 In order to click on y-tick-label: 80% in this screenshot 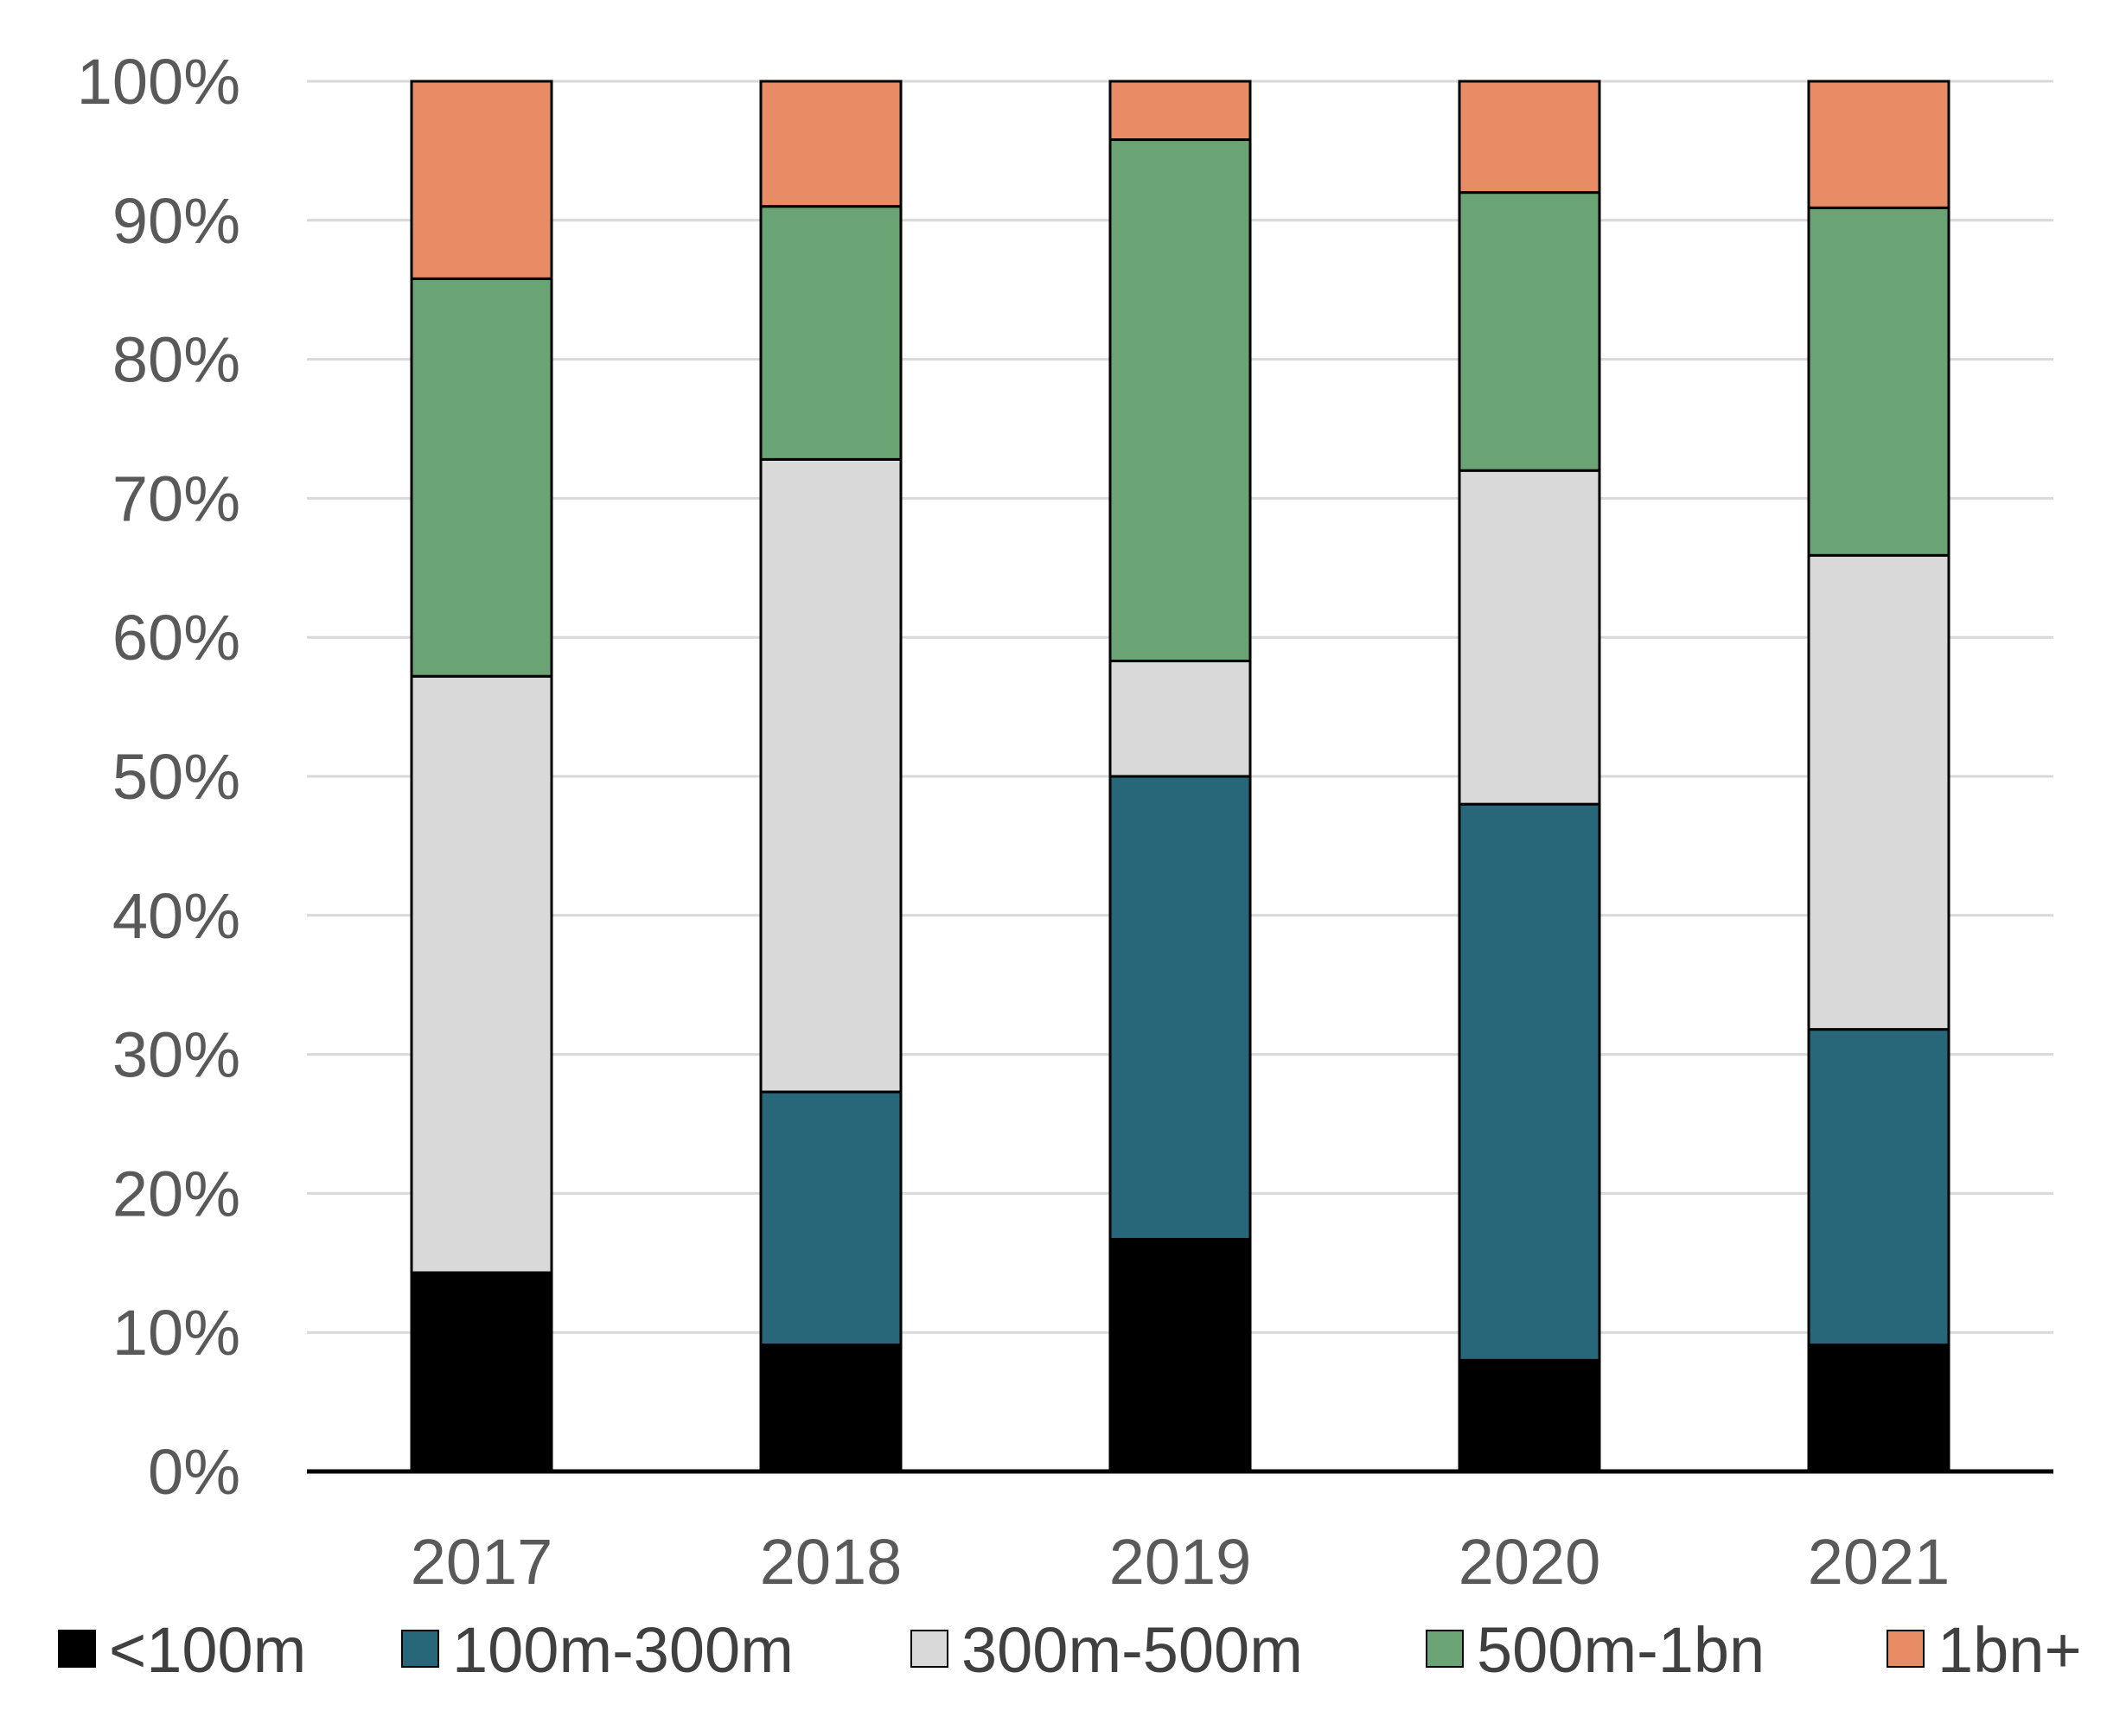, I will do `click(176, 360)`.